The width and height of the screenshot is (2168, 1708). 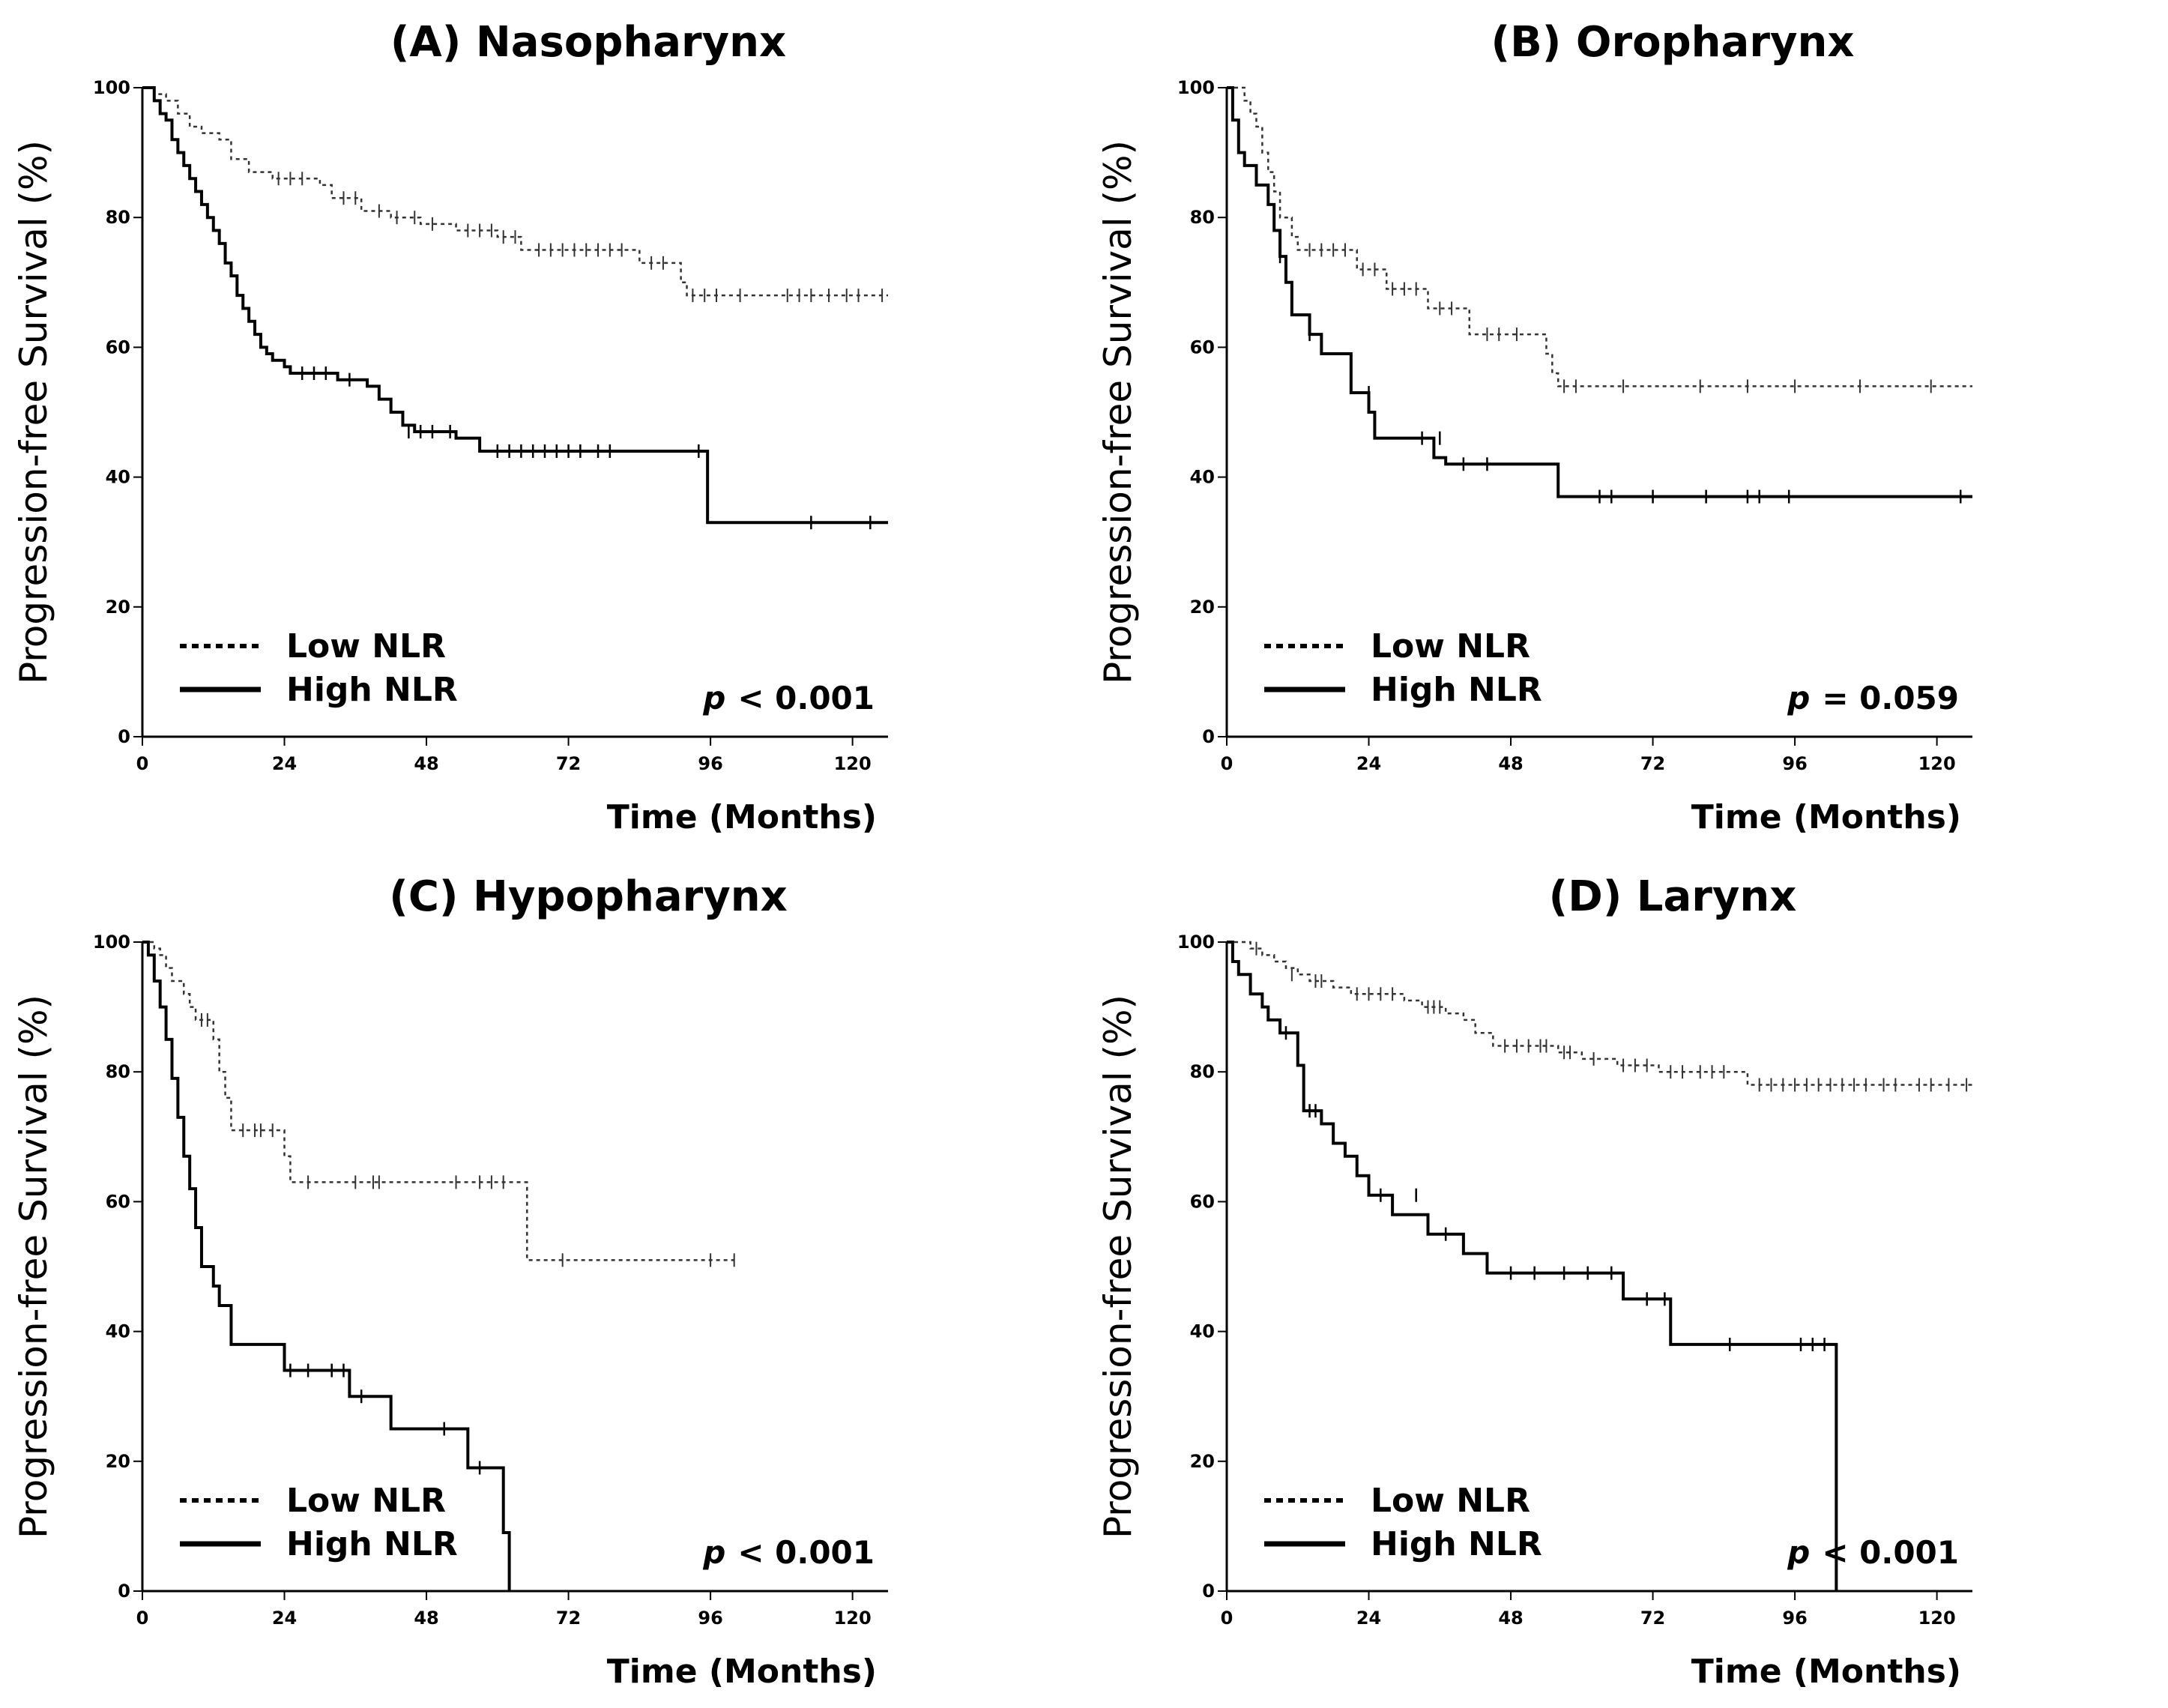 I want to click on chart-title: (D) Larynx, so click(x=1673, y=896).